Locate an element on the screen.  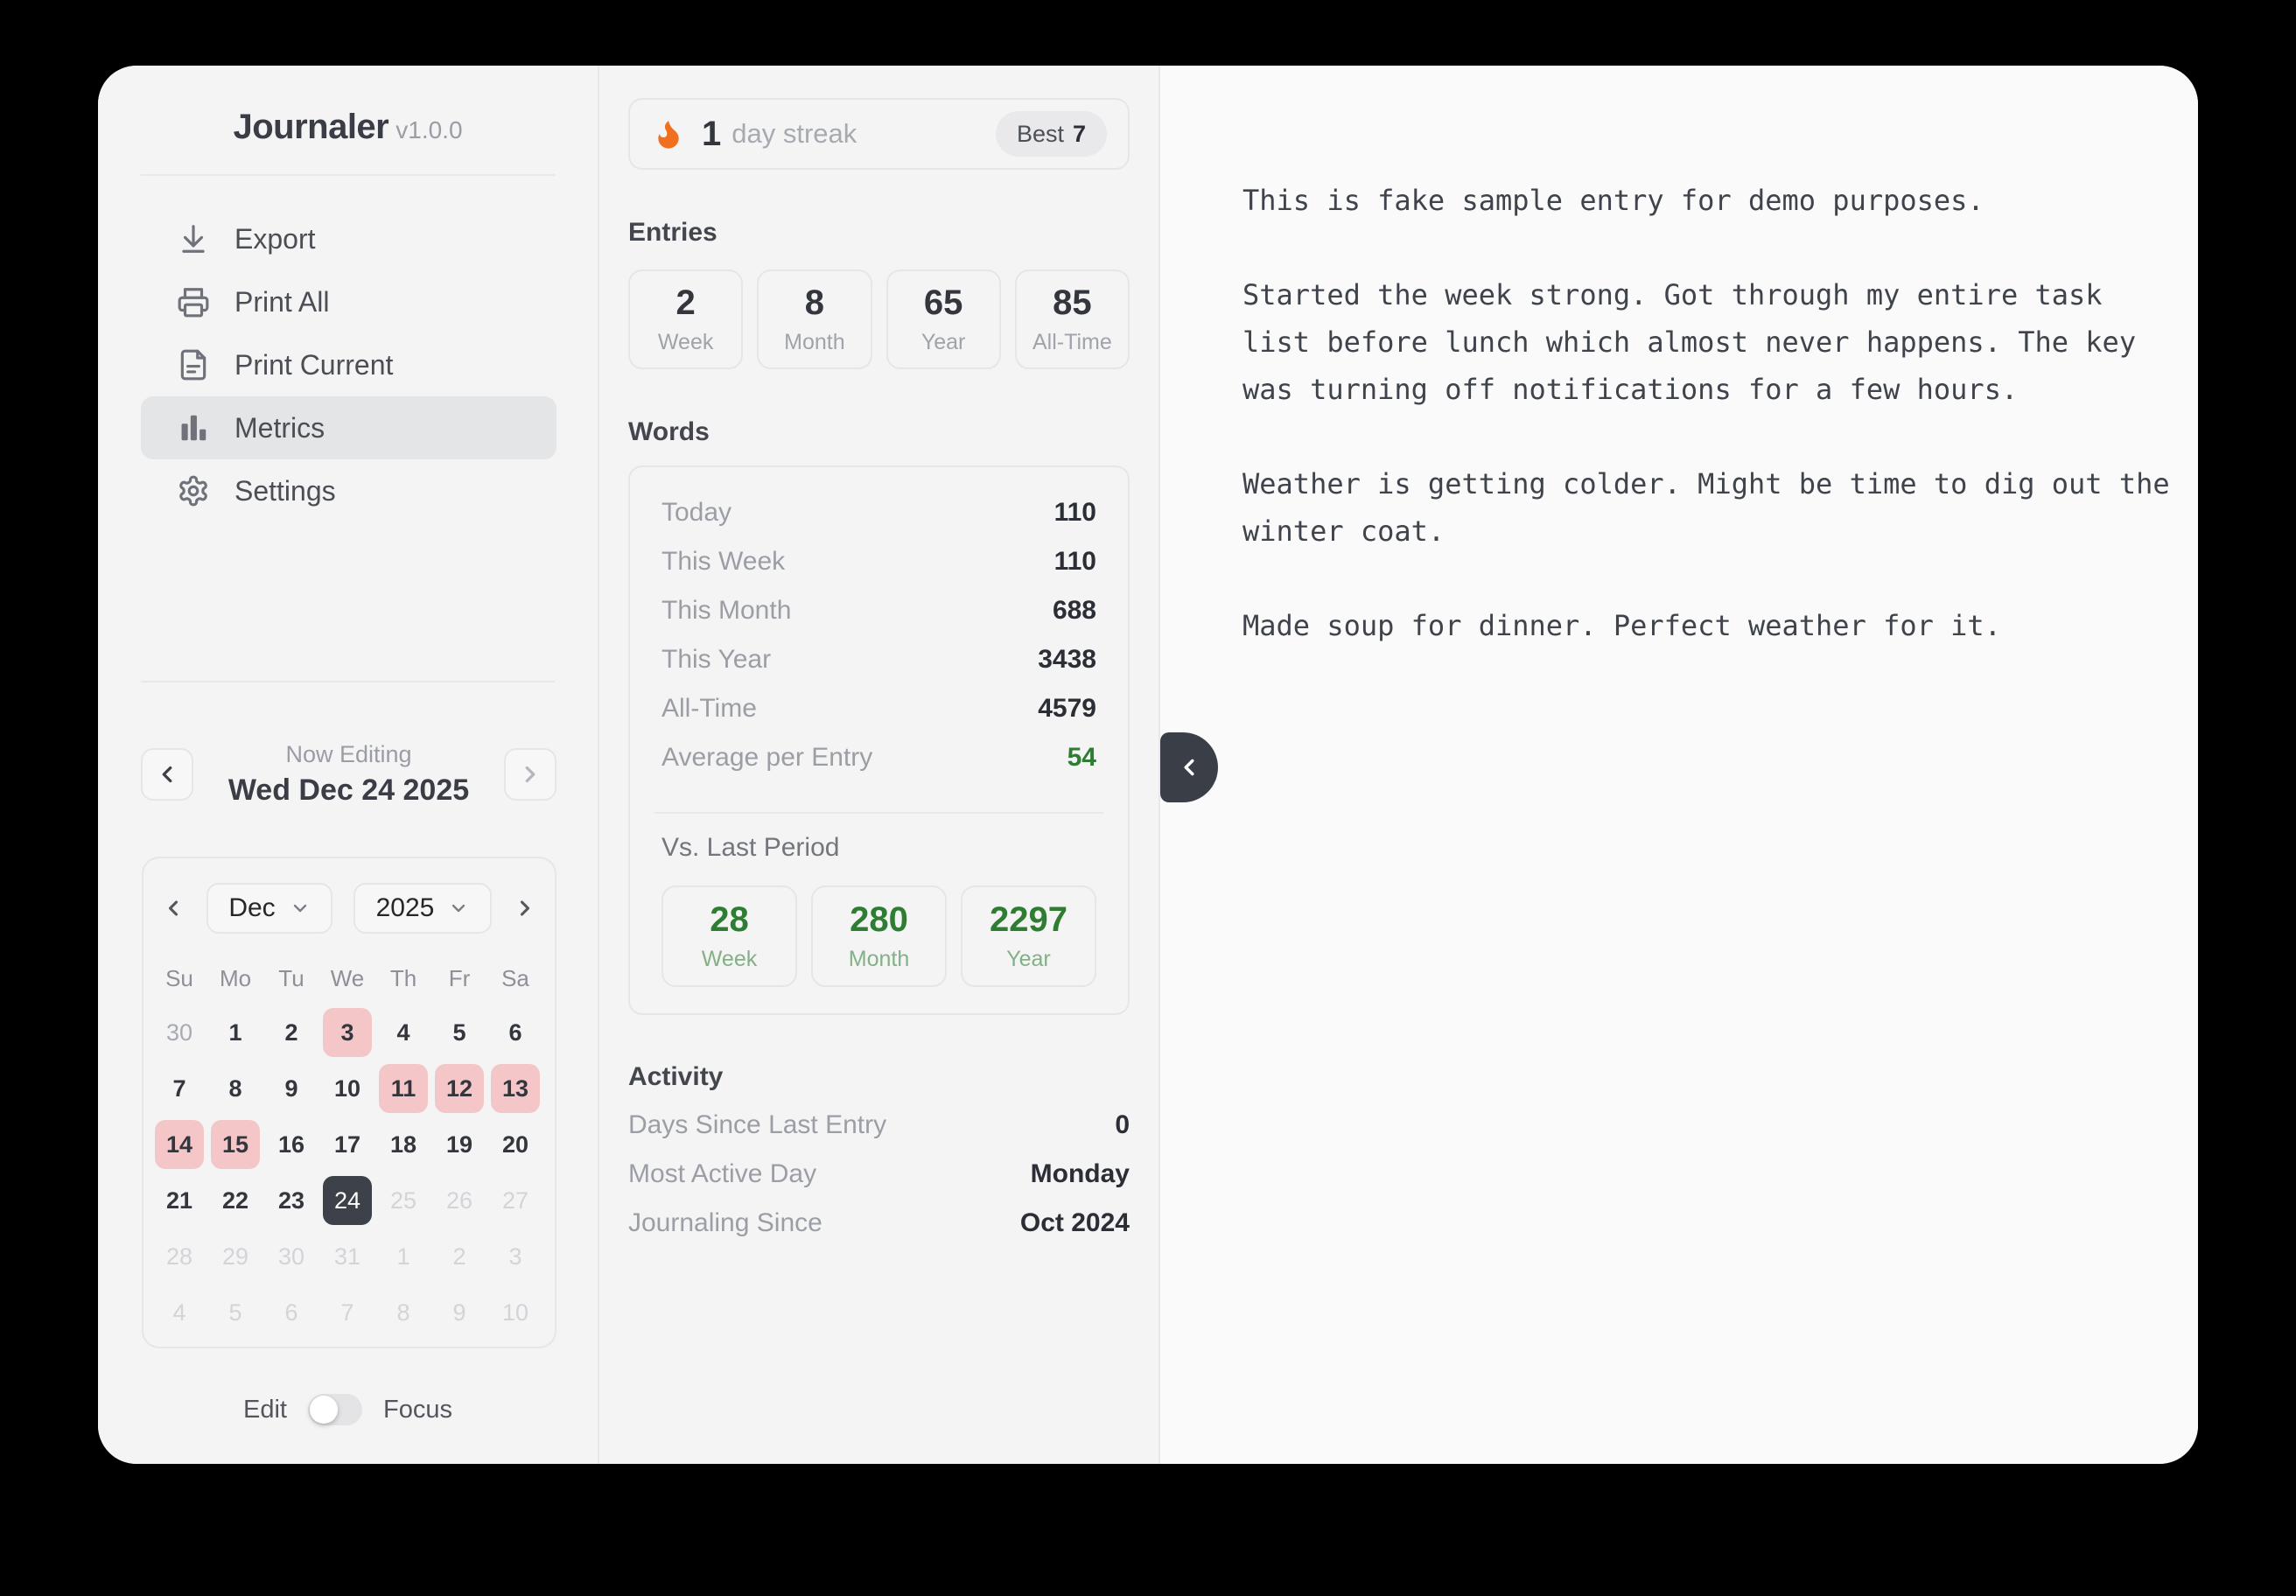
calendar-day: 14 is located at coordinates (179, 1144).